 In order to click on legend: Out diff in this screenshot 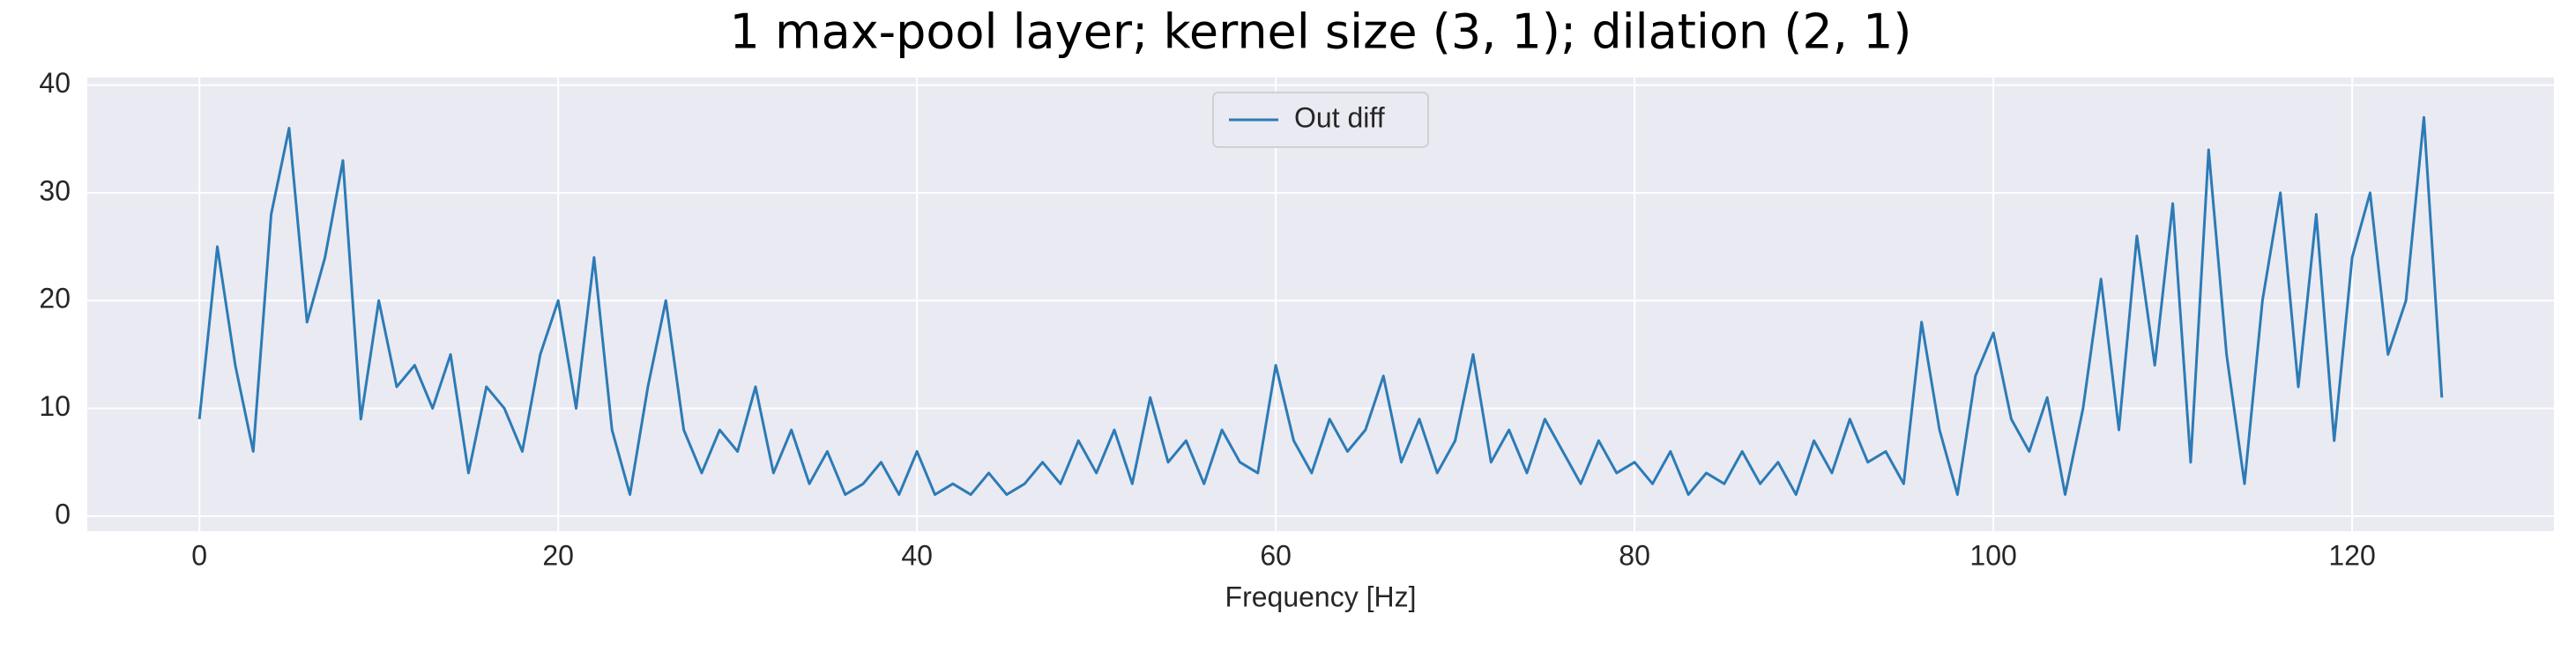, I will do `click(1320, 120)`.